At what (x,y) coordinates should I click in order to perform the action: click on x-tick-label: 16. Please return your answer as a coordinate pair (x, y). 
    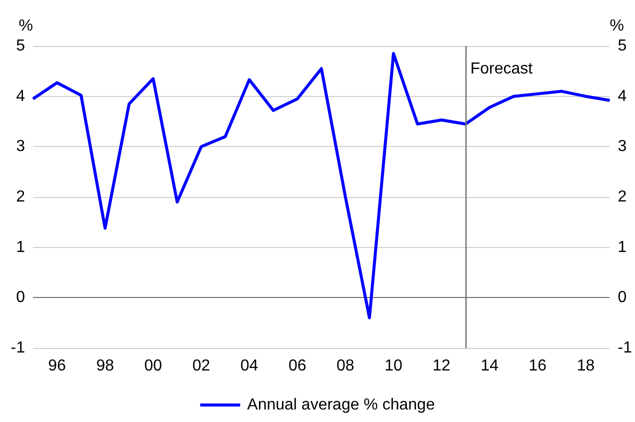
    Looking at the image, I should click on (537, 366).